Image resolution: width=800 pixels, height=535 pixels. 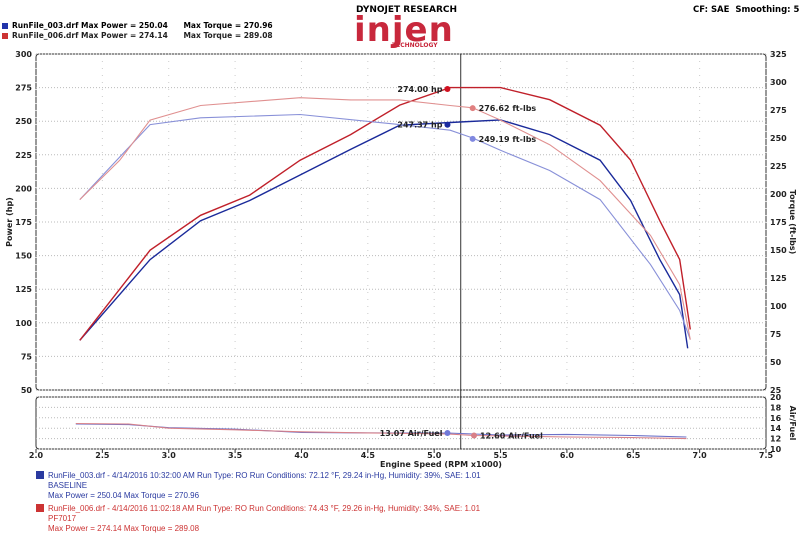 I want to click on afr-tick-label: 18, so click(x=776, y=407).